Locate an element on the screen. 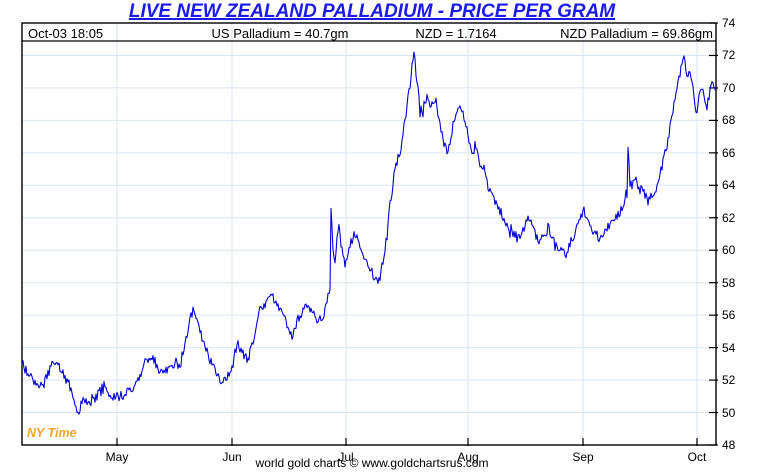 Image resolution: width=760 pixels, height=475 pixels. x-axis-tick-label: Sep is located at coordinates (583, 457).